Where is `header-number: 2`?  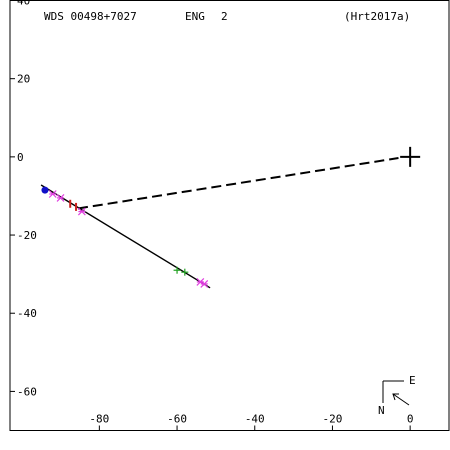 header-number: 2 is located at coordinates (224, 16).